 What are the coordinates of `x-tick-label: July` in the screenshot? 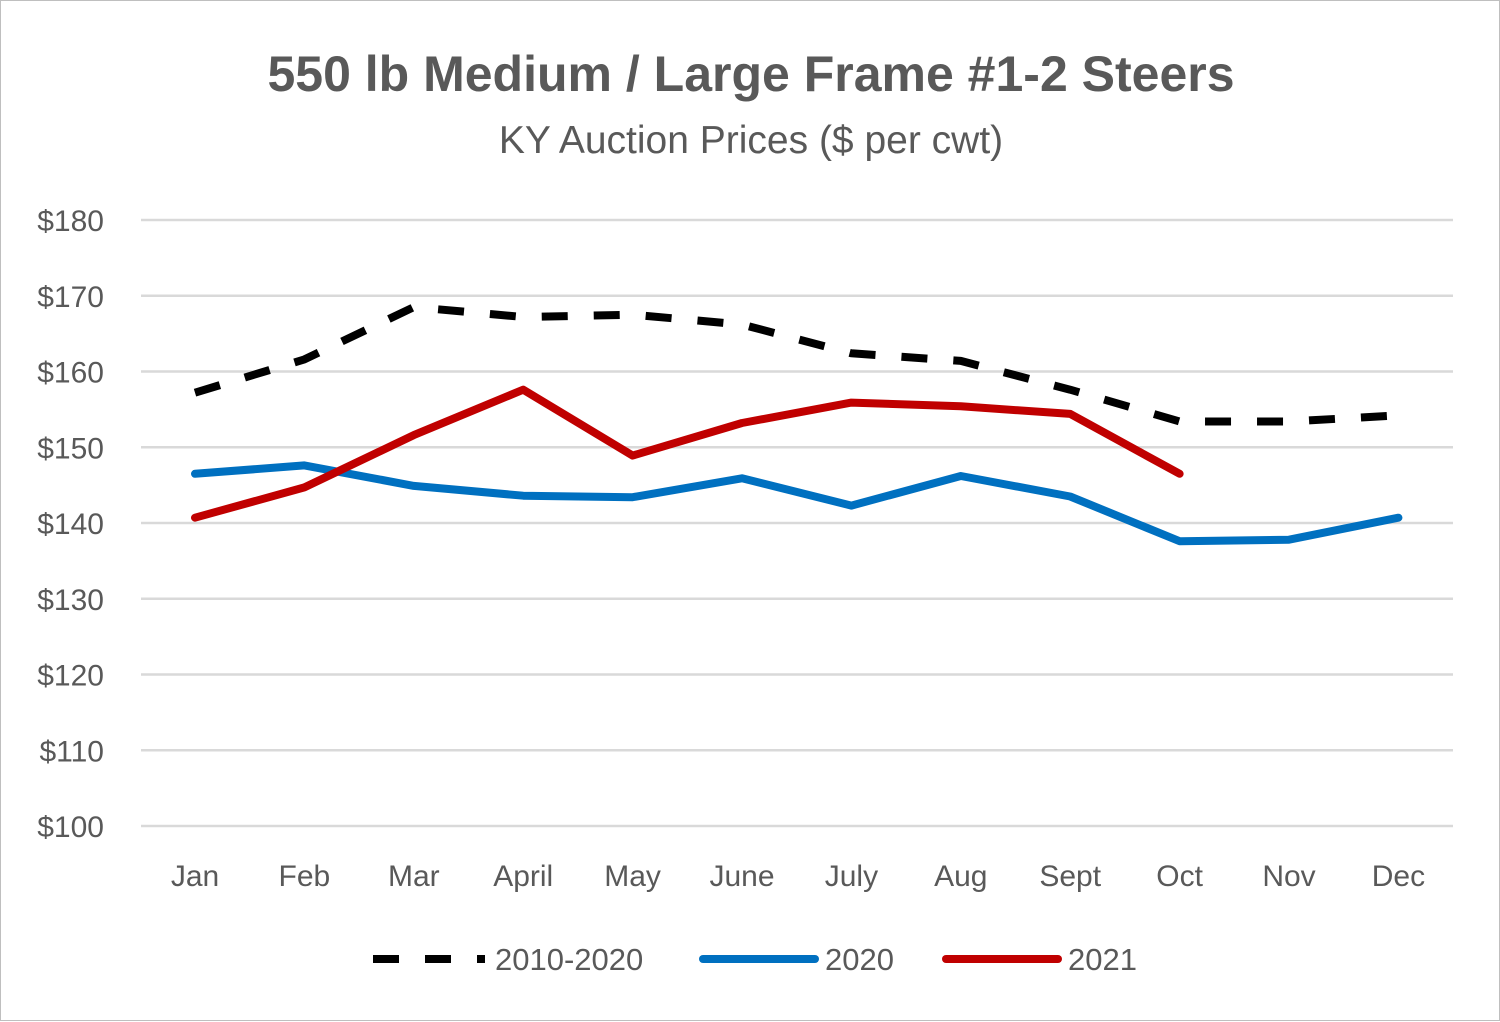 It's located at (851, 876).